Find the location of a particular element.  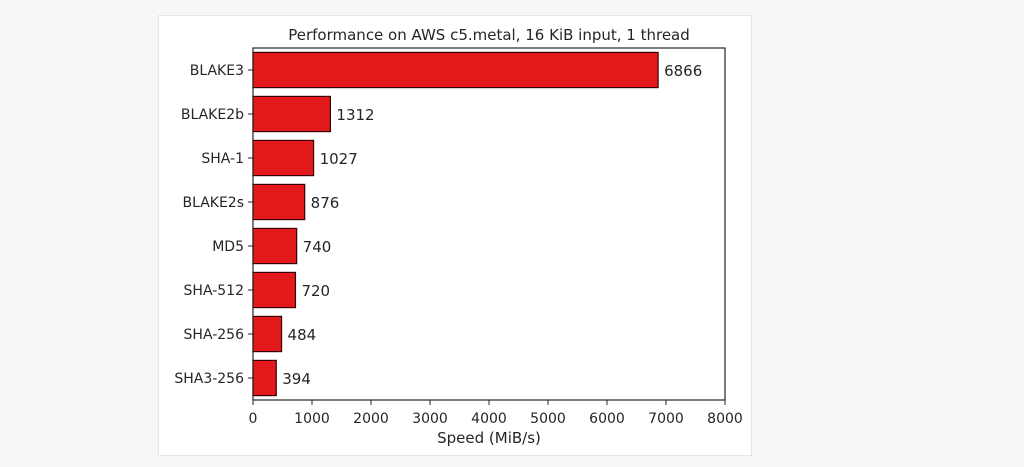

x-tick-label: 3000 is located at coordinates (430, 419).